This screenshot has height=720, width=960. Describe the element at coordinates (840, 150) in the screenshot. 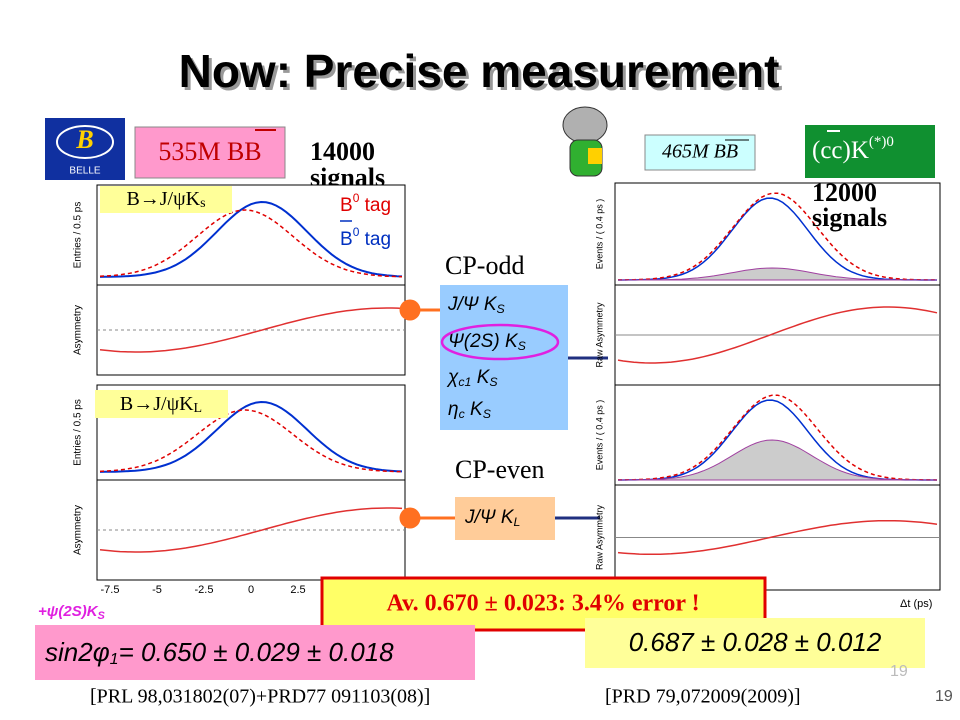

I see `channel-text: (cc)K` at that location.